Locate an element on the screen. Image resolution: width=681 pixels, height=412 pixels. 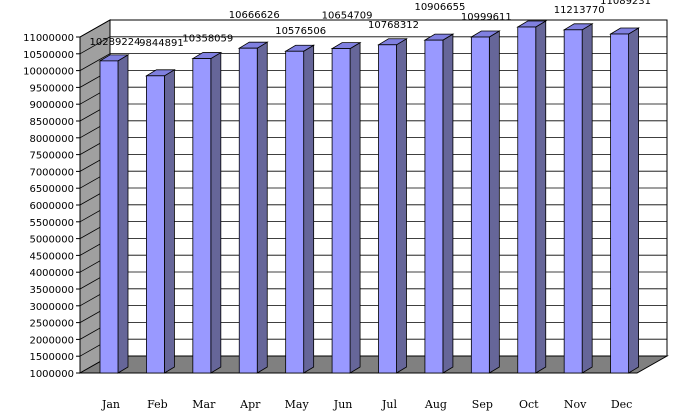
y-tick-label: 6500000 is located at coordinates (51, 189).